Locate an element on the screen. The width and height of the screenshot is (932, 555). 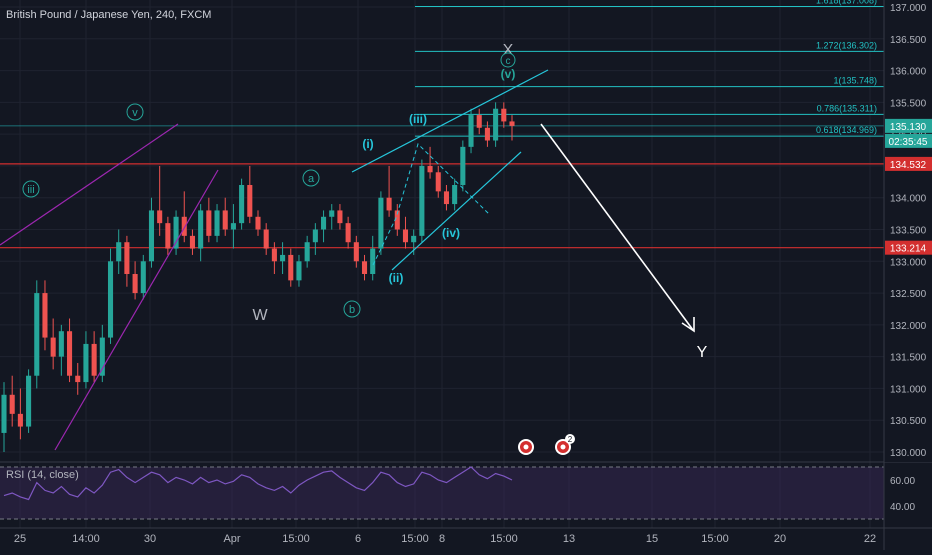
wave-label-v: v is located at coordinates (135, 112).